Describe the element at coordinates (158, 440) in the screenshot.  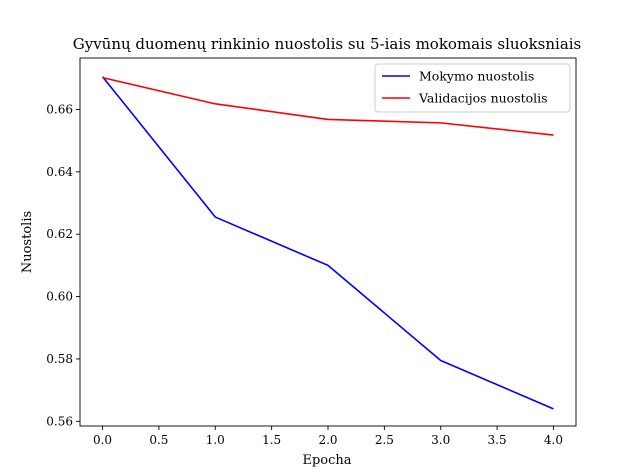
I see `x-tick-label: 0.5` at that location.